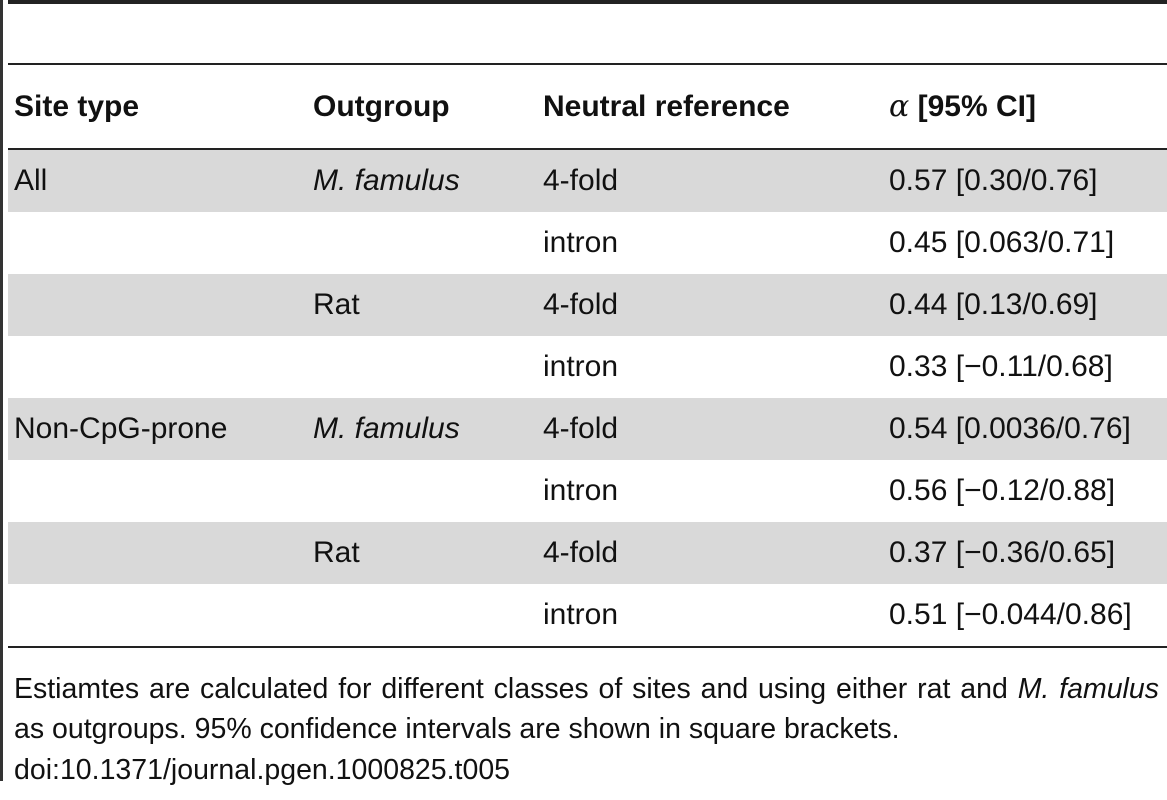 Image resolution: width=1167 pixels, height=800 pixels. Describe the element at coordinates (918, 304) in the screenshot. I see `alpha-value: 0.44` at that location.